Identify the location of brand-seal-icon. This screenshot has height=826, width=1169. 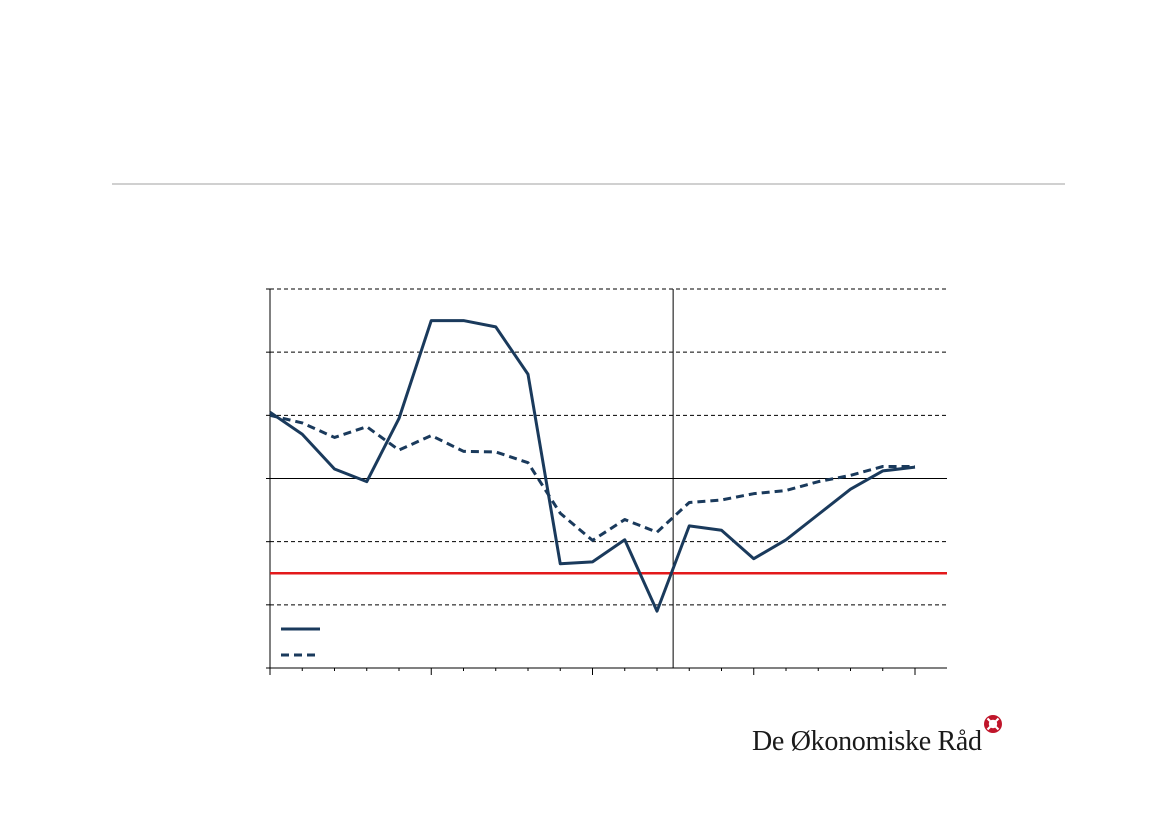
(992, 724).